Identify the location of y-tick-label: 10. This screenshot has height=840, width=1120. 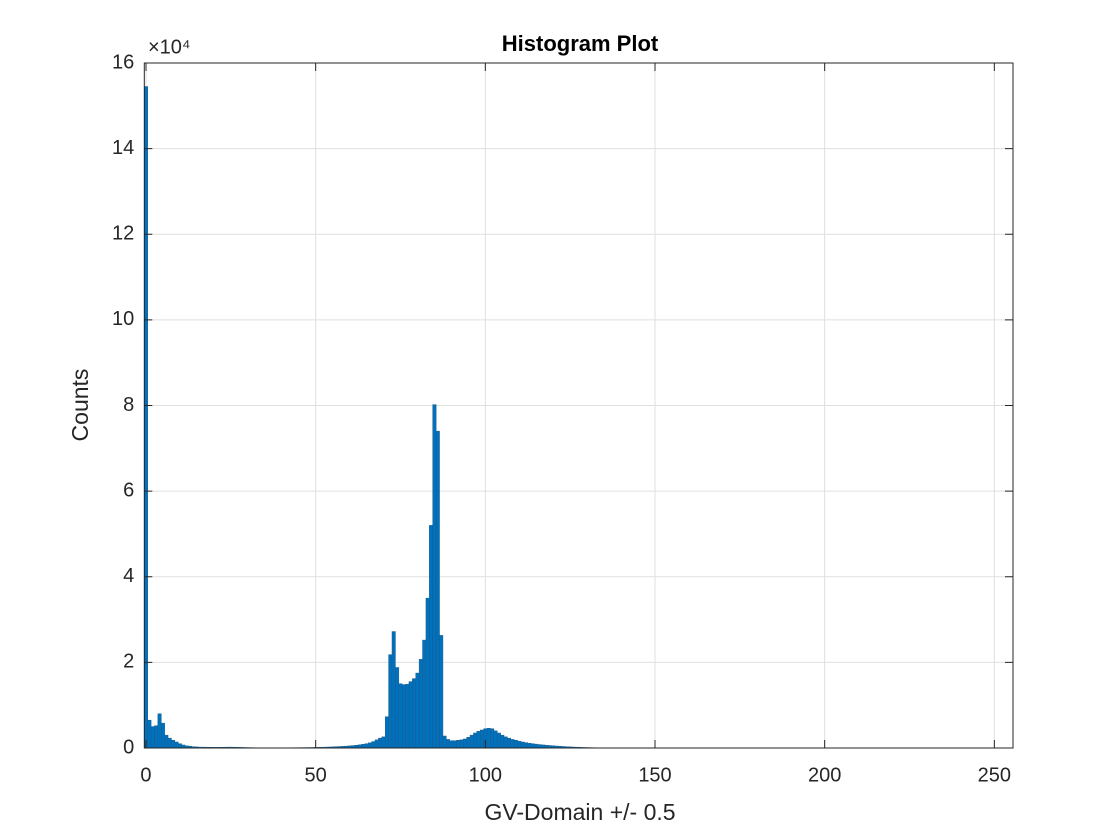
(123, 319).